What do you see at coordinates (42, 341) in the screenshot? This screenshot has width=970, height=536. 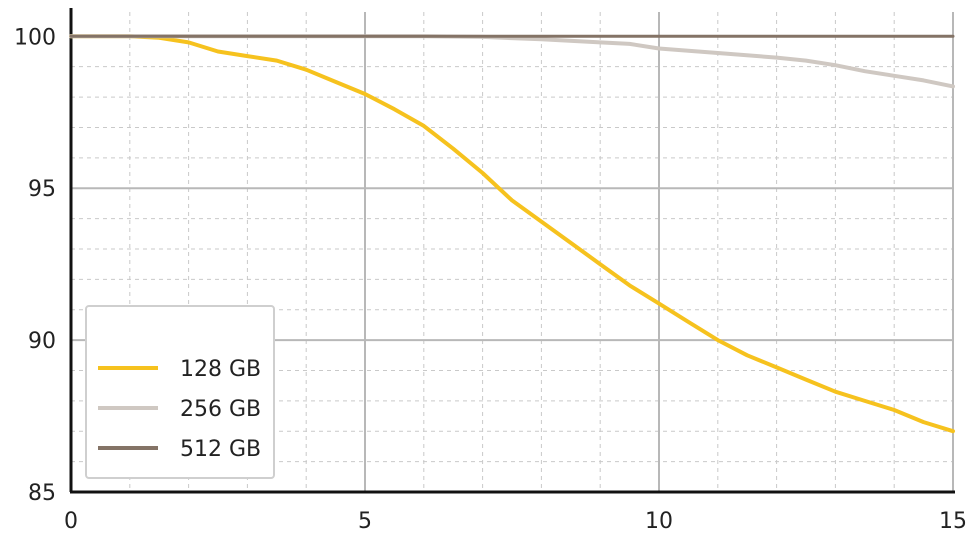 I see `y-tick-label: 90` at bounding box center [42, 341].